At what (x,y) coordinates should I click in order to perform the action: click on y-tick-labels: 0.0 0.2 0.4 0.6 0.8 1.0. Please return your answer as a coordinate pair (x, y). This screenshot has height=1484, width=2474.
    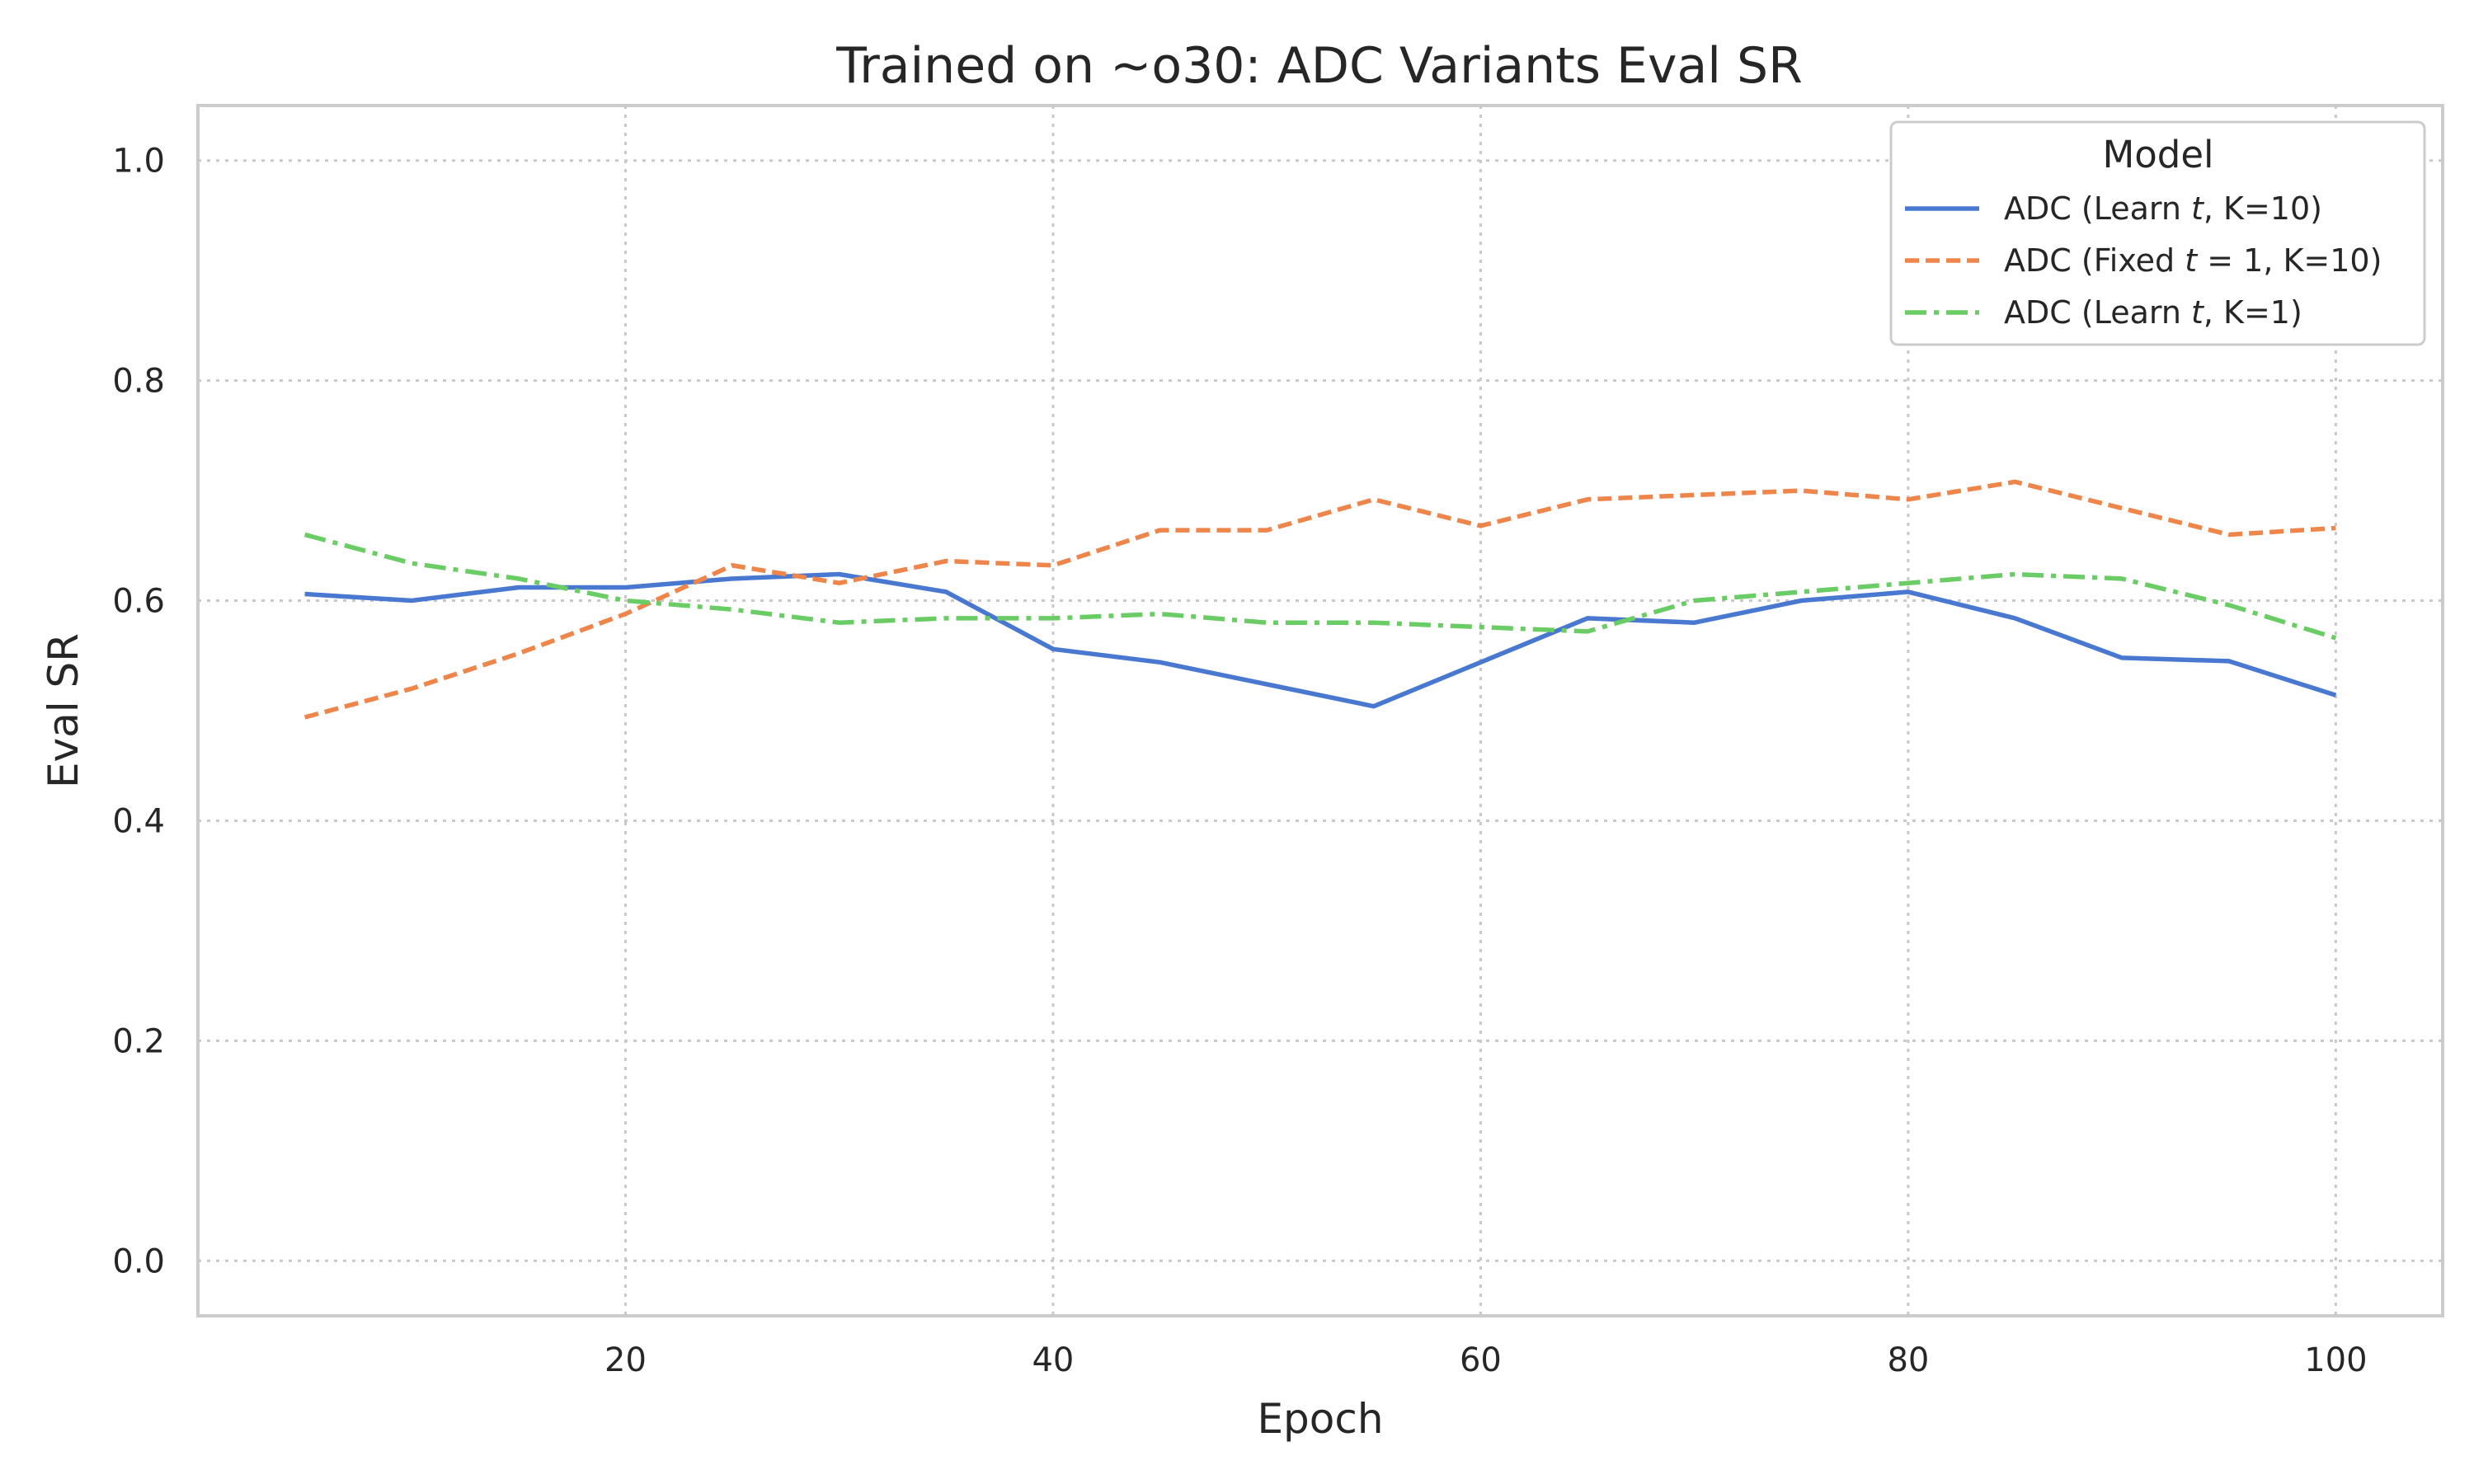
    Looking at the image, I should click on (138, 712).